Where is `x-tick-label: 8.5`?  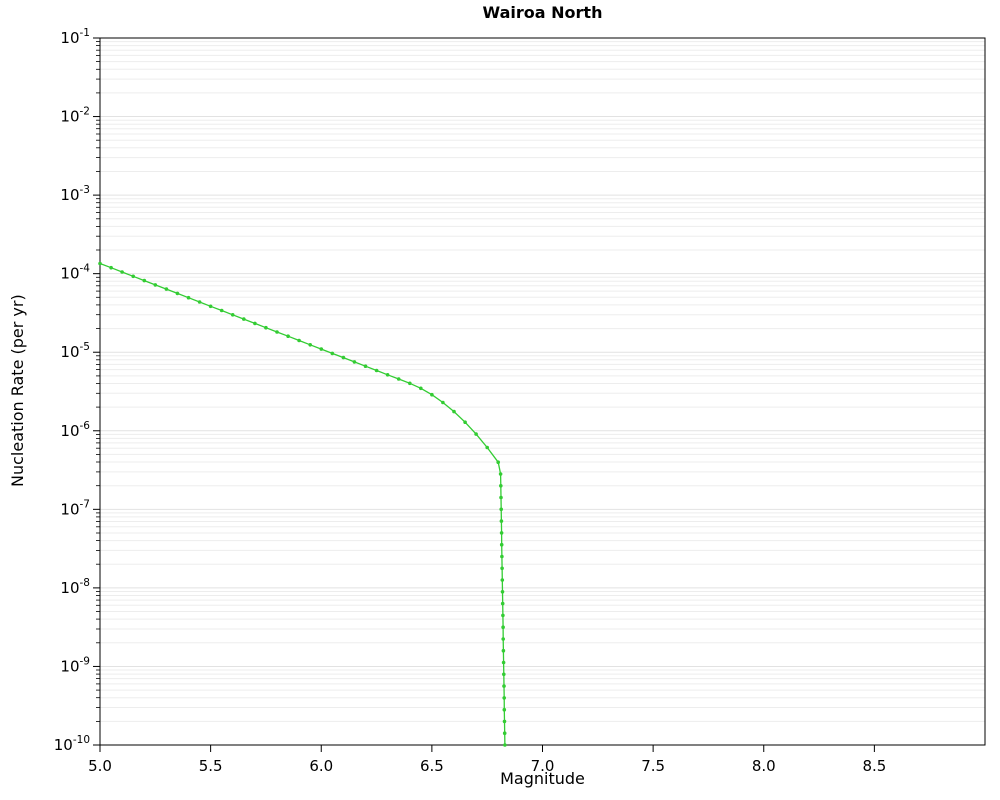
x-tick-label: 8.5 is located at coordinates (874, 766).